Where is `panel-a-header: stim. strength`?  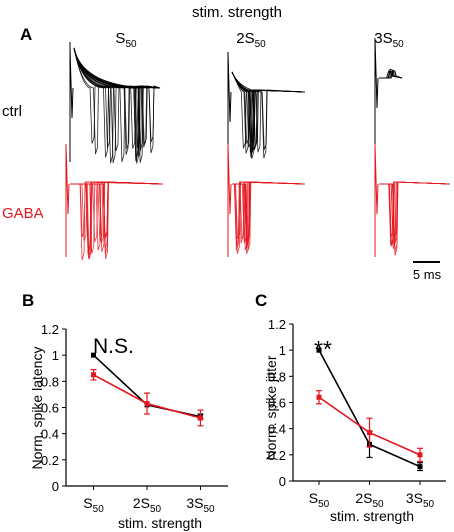
panel-a-header: stim. strength is located at coordinates (237, 12).